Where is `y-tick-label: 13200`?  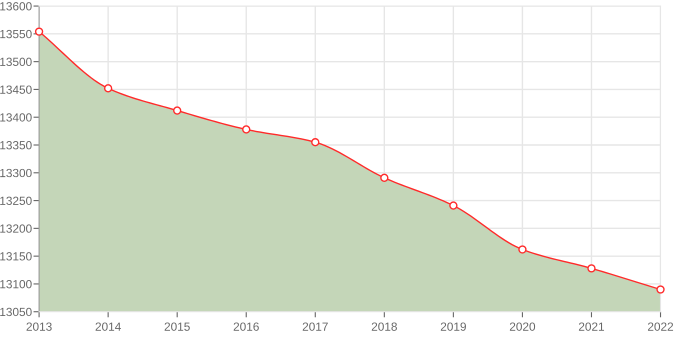 y-tick-label: 13200 is located at coordinates (16, 228).